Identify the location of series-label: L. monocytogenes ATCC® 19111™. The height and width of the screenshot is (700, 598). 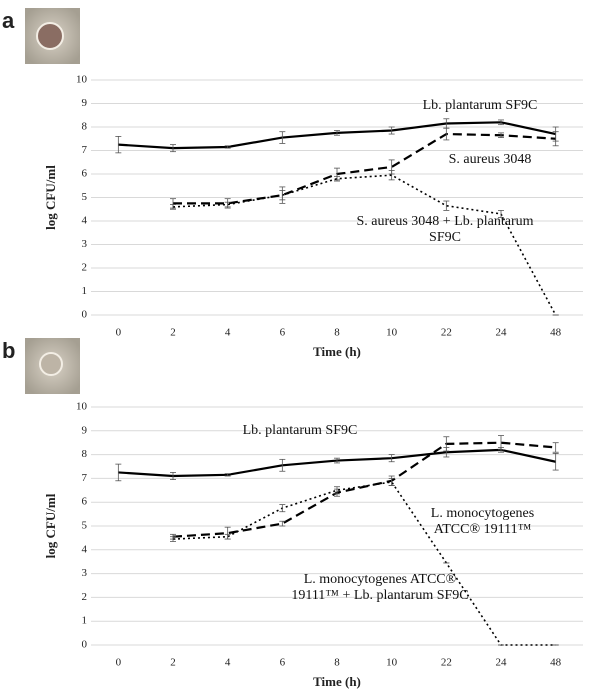
(482, 521).